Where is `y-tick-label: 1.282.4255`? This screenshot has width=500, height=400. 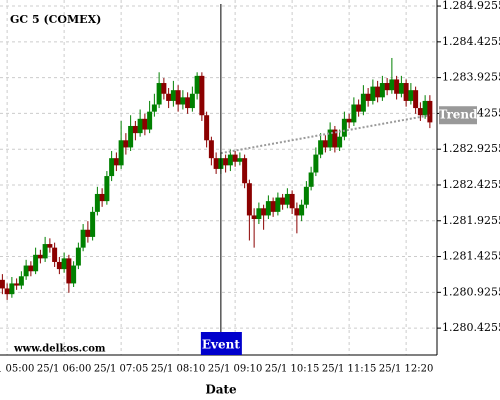 y-tick-label: 1.282.4255 is located at coordinates (471, 184).